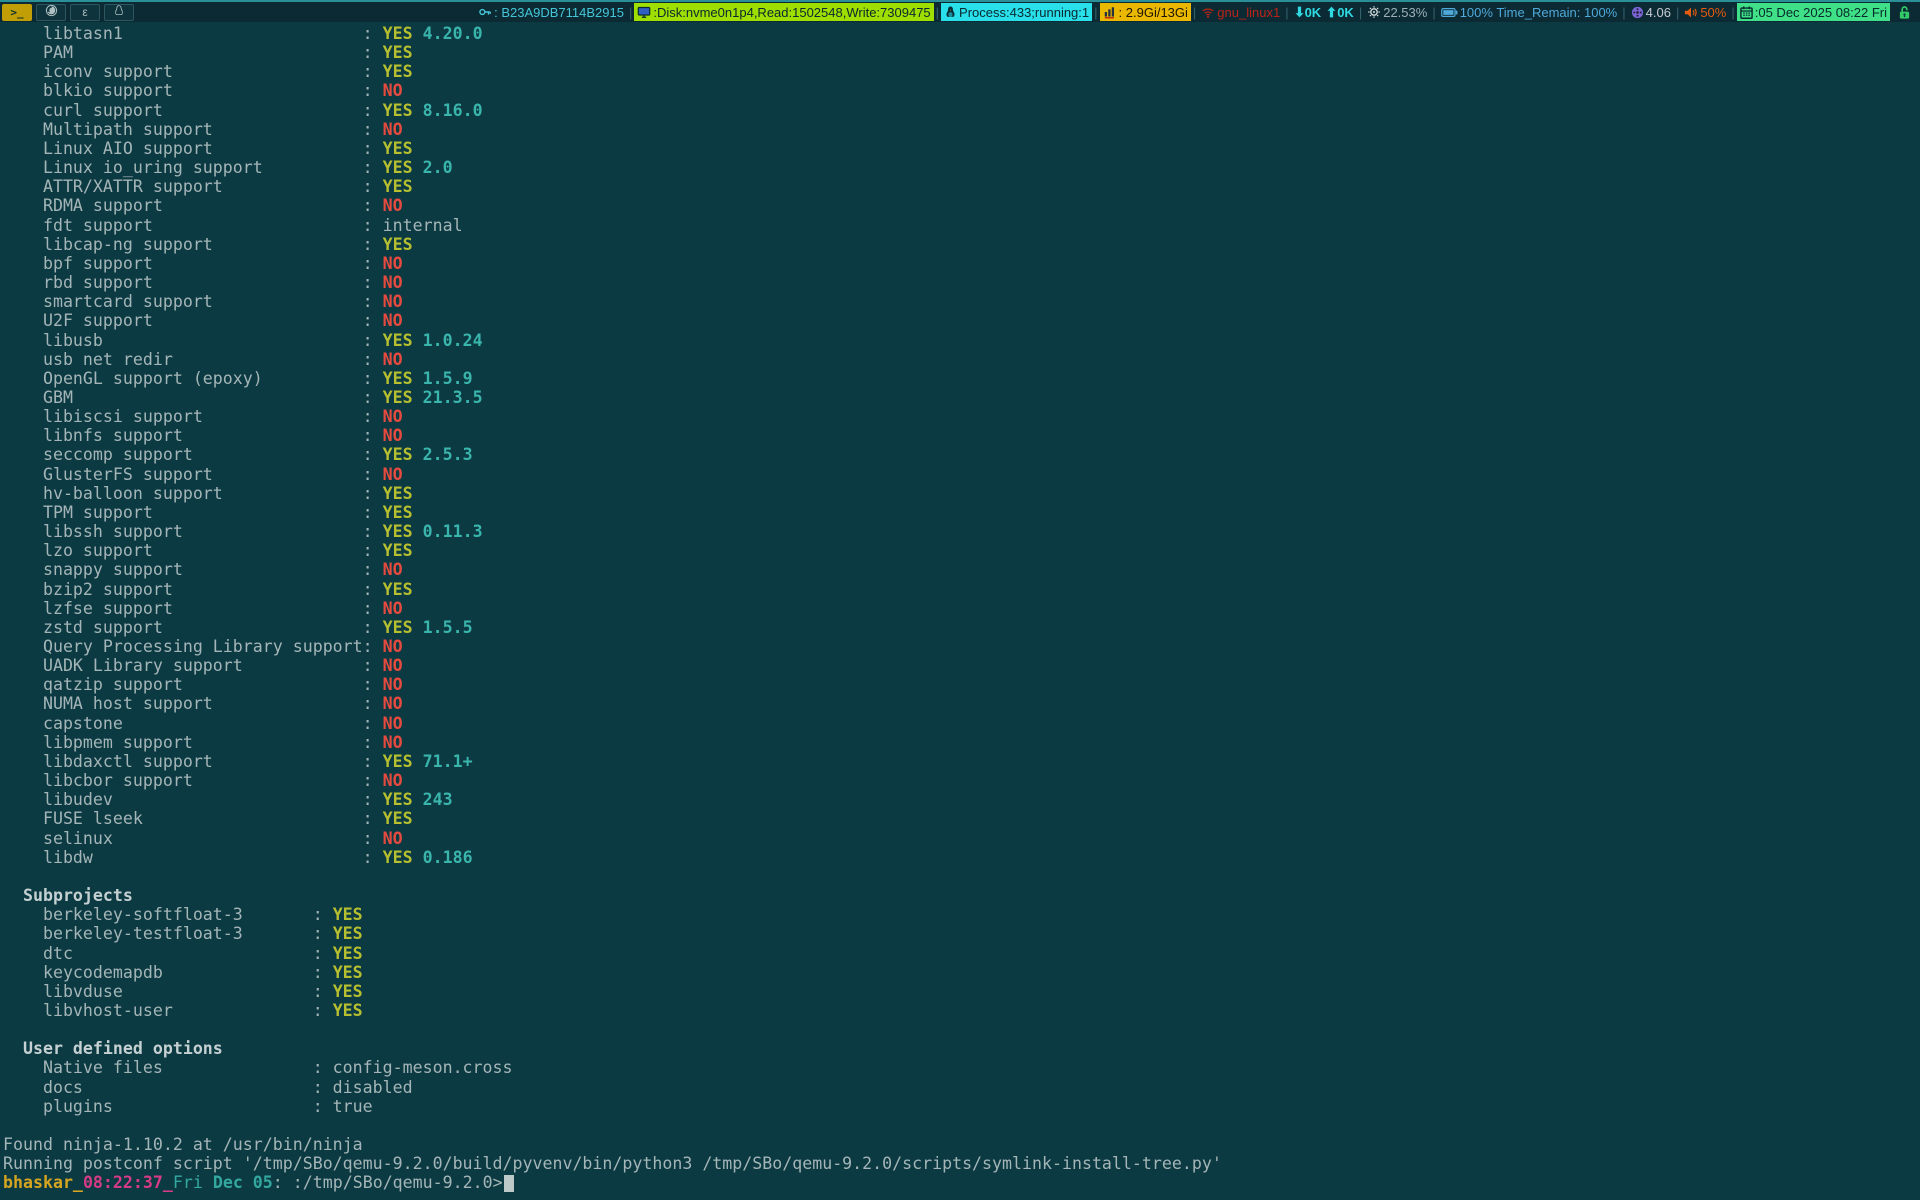 The image size is (1920, 1200). I want to click on section-header: Subprojects, so click(961, 895).